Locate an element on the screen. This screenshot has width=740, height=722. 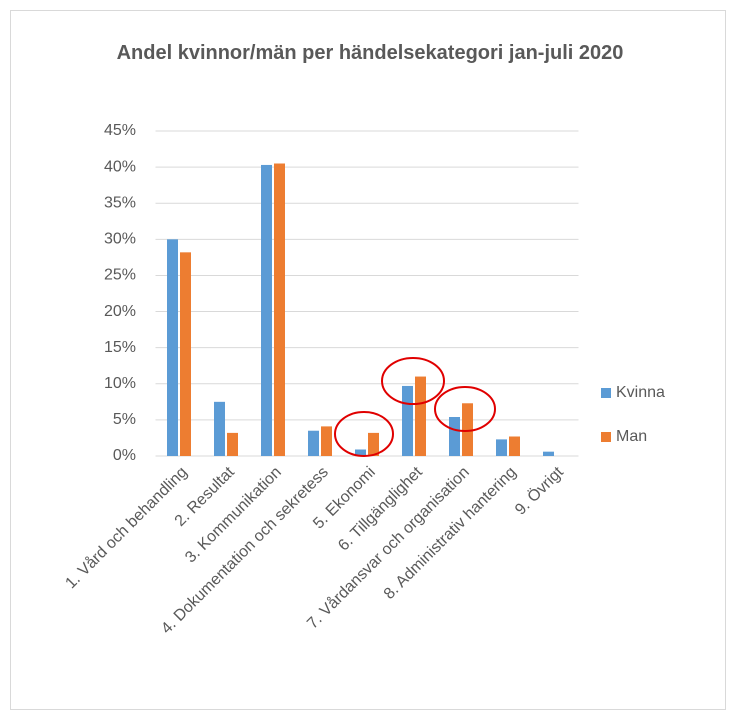
legend-label: Kvinna is located at coordinates (640, 392).